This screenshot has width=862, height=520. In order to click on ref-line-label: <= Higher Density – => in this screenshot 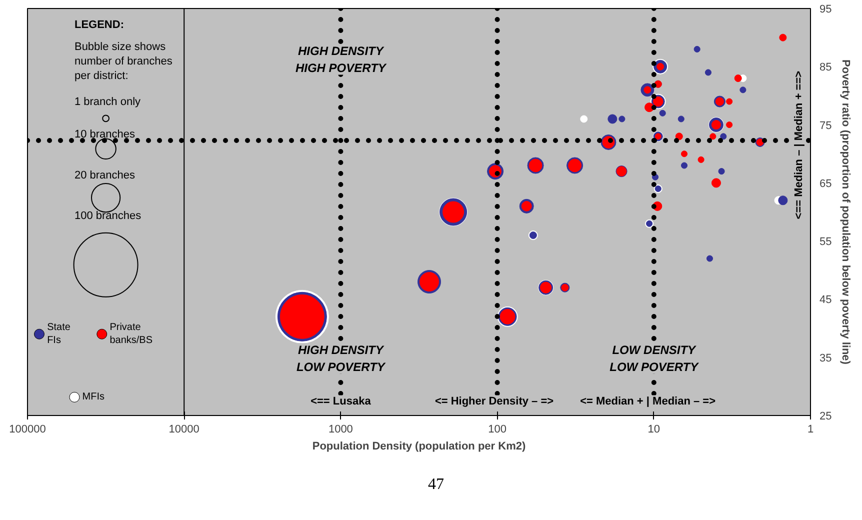, I will do `click(494, 401)`.